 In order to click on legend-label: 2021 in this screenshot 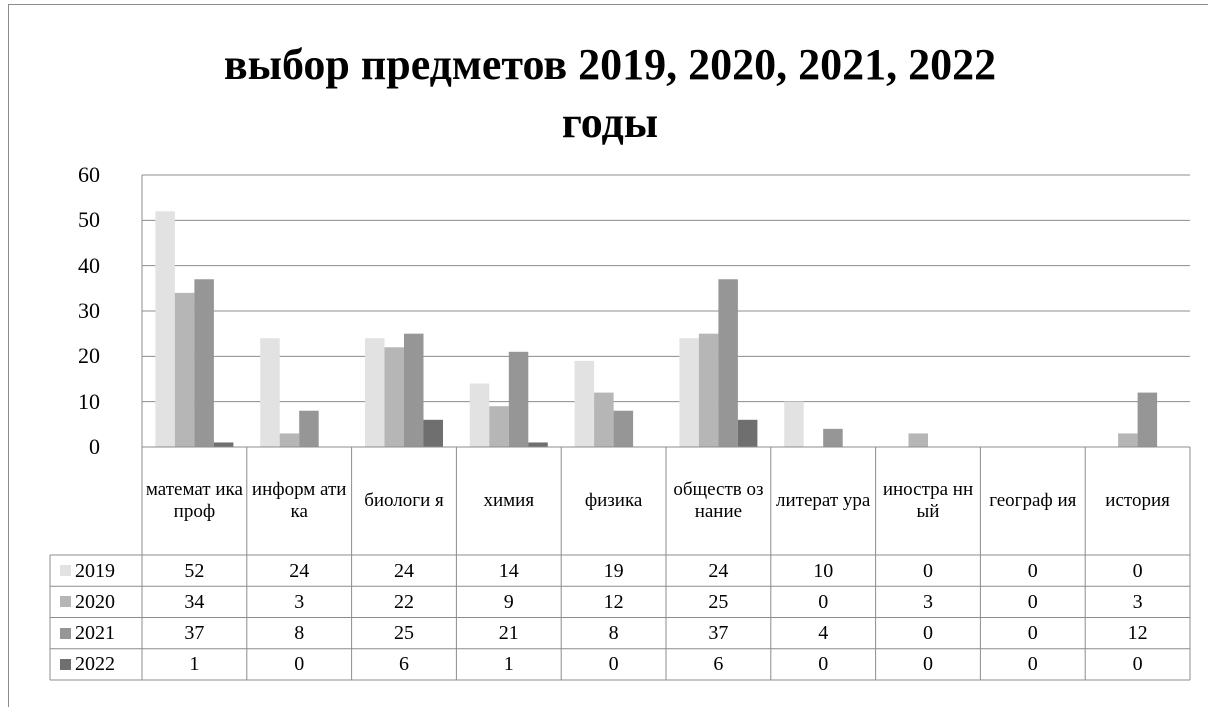, I will do `click(95, 633)`.